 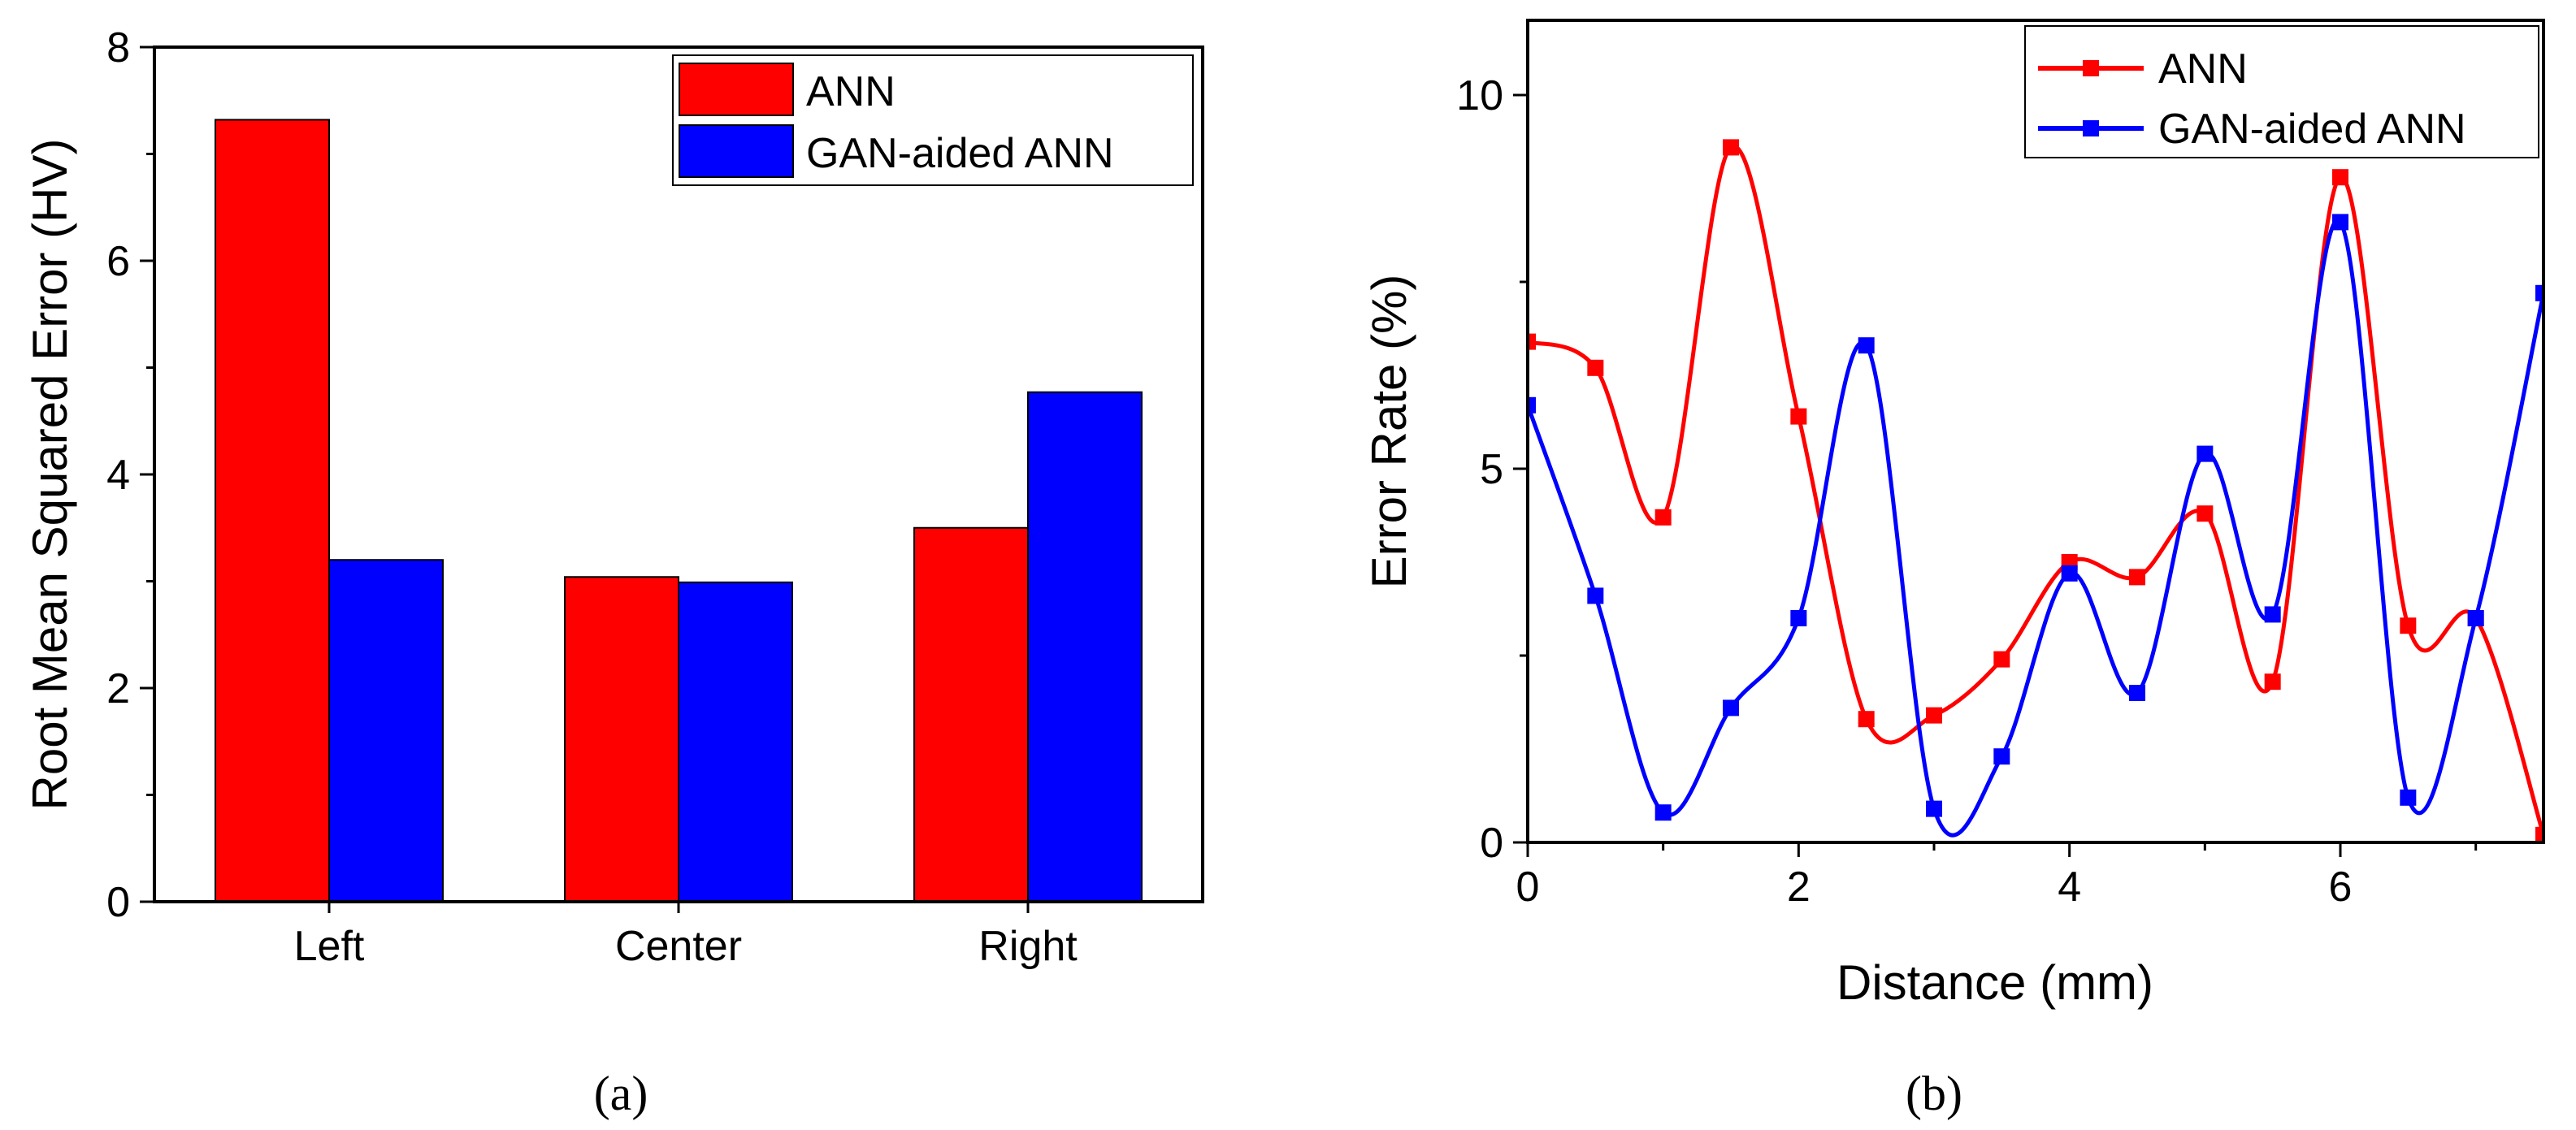 What do you see at coordinates (2069, 887) in the screenshot?
I see `x-tick-label-4: 4` at bounding box center [2069, 887].